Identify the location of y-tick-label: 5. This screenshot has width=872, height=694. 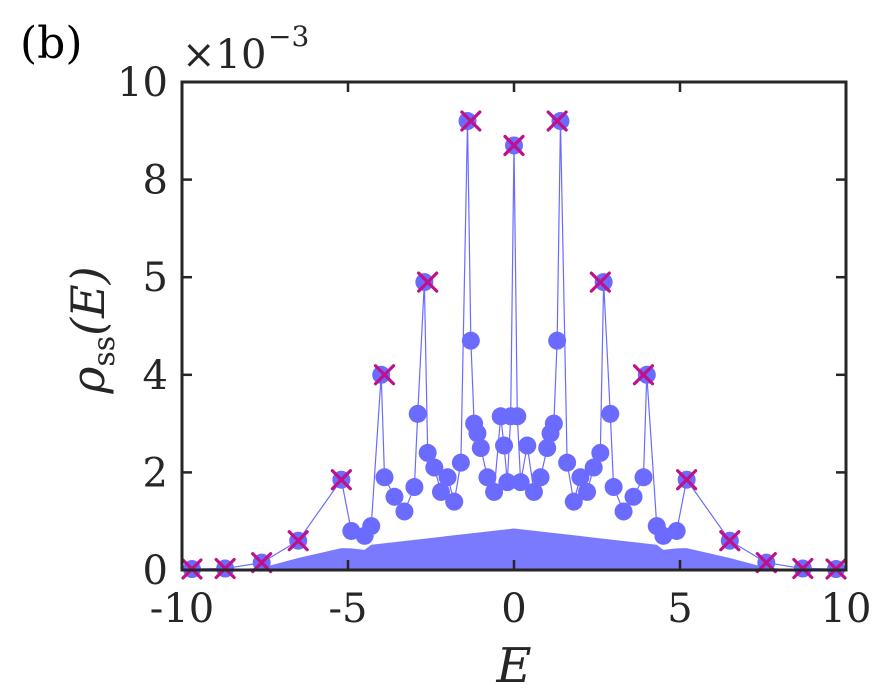
(155, 278).